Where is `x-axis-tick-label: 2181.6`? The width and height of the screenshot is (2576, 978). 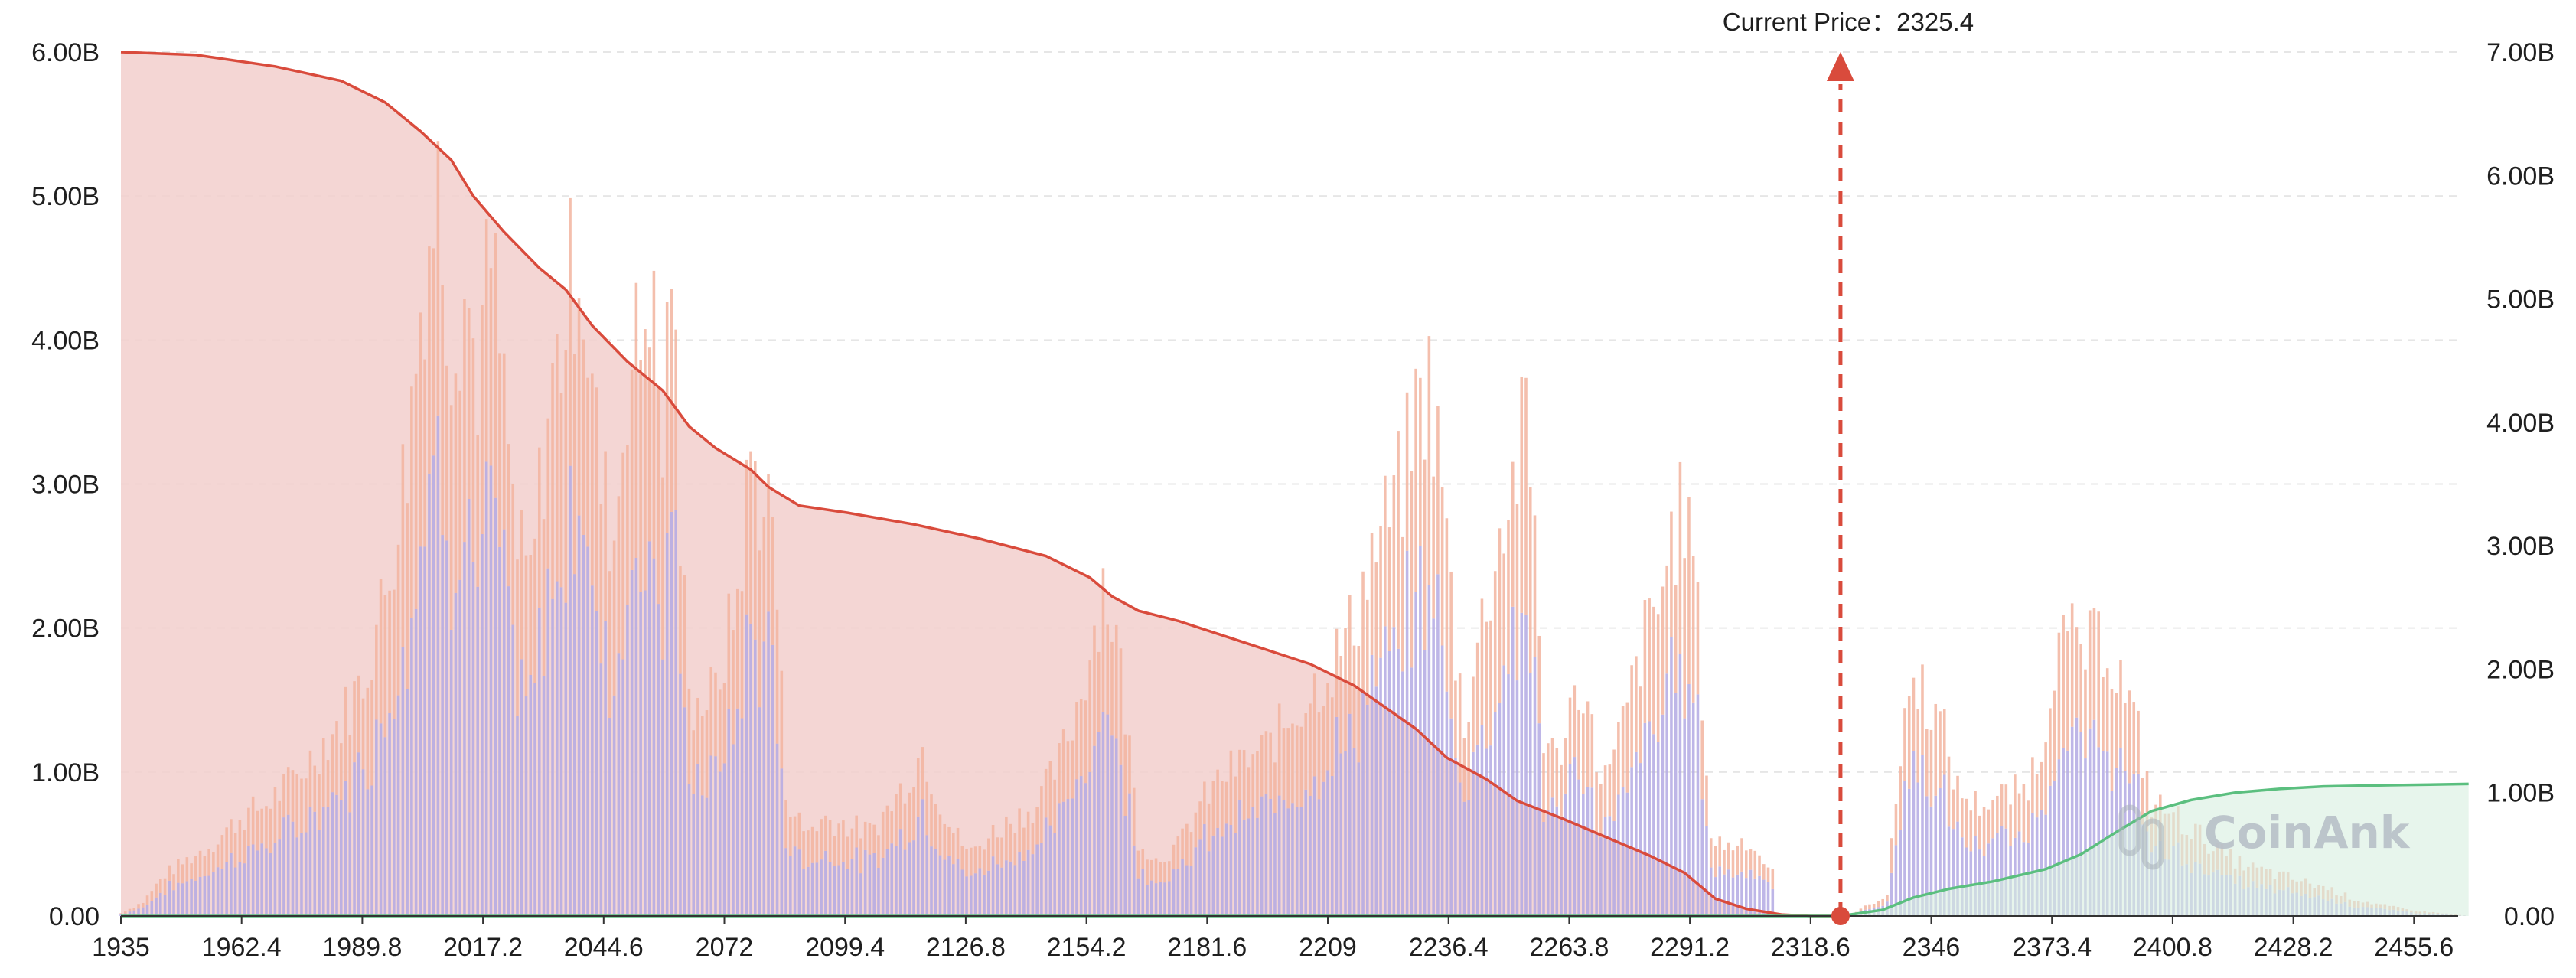
x-axis-tick-label: 2181.6 is located at coordinates (1207, 947).